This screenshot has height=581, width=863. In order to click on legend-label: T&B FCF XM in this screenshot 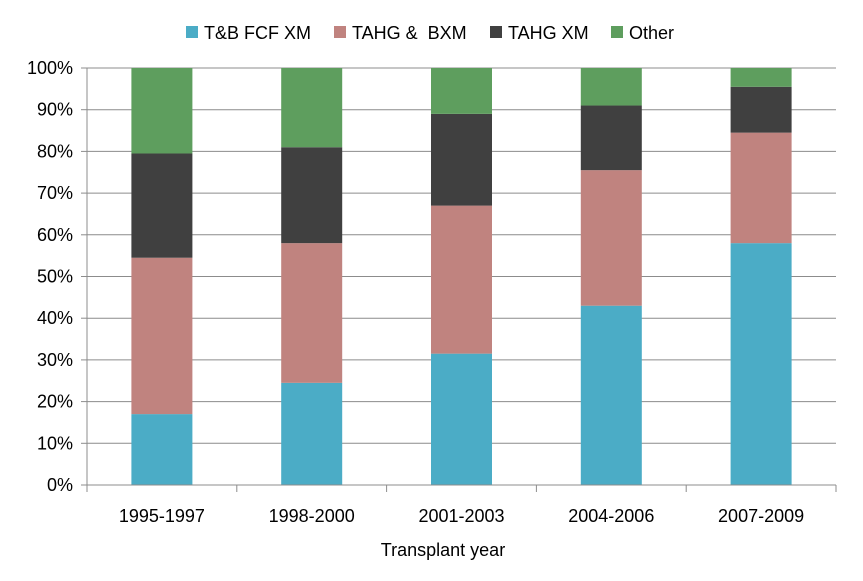, I will do `click(257, 33)`.